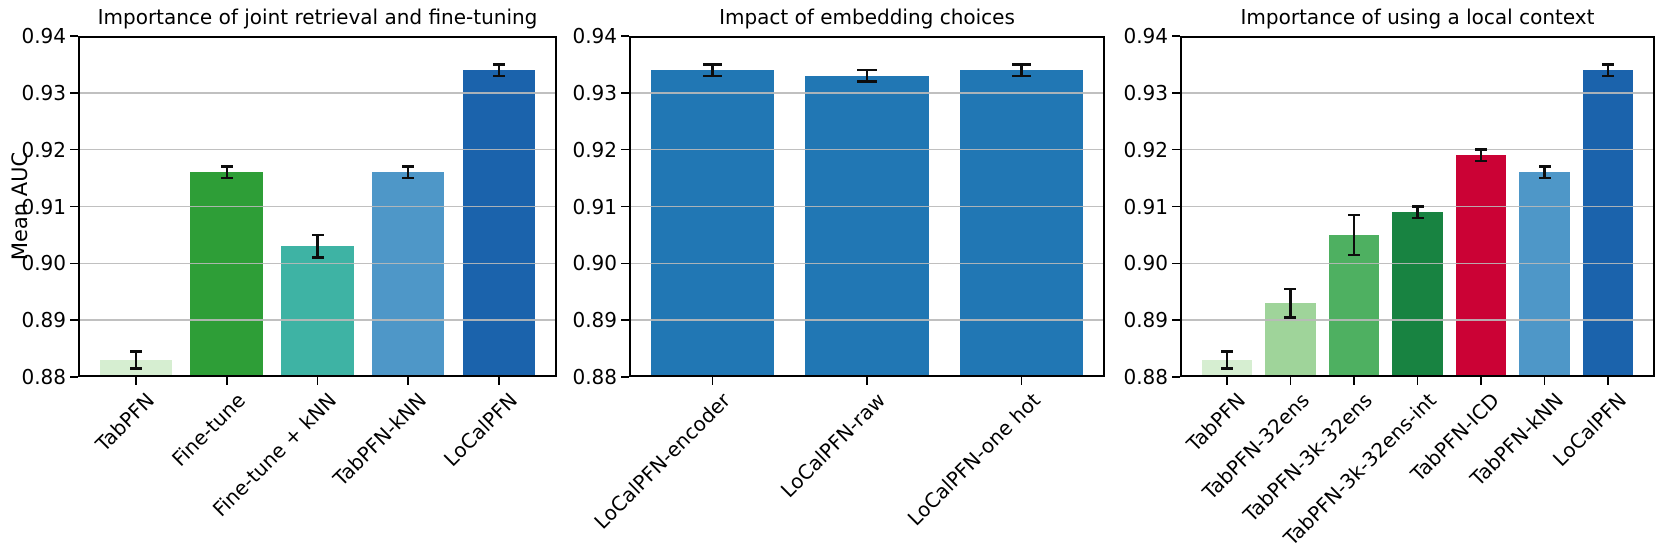 Image resolution: width=1661 pixels, height=546 pixels. Describe the element at coordinates (867, 17) in the screenshot. I see `chart-title: Impact of embedding choices` at that location.